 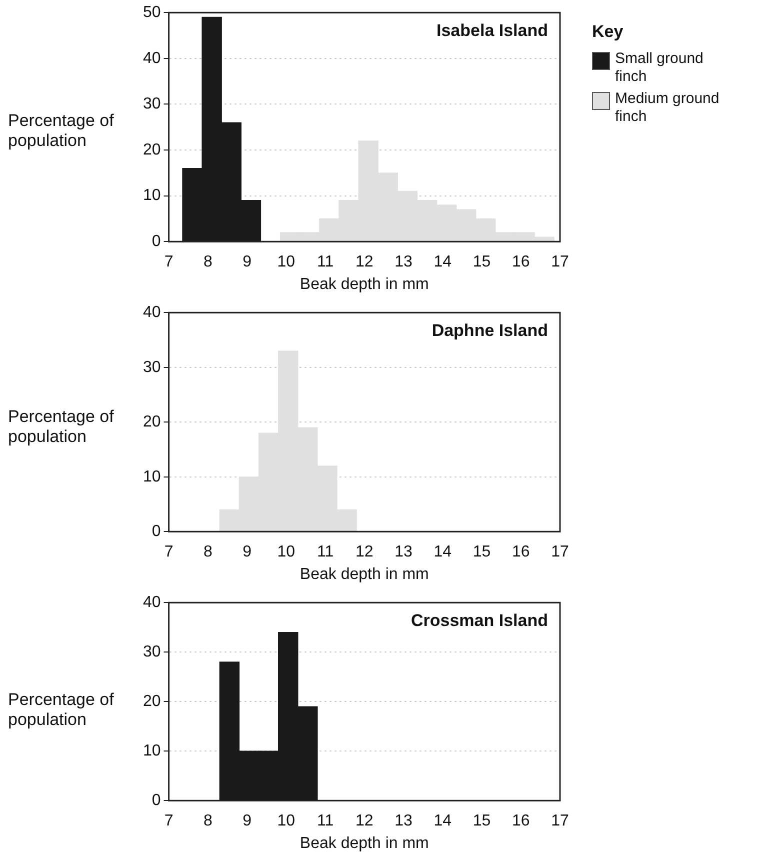 What do you see at coordinates (492, 30) in the screenshot?
I see `text: Isabela Island` at bounding box center [492, 30].